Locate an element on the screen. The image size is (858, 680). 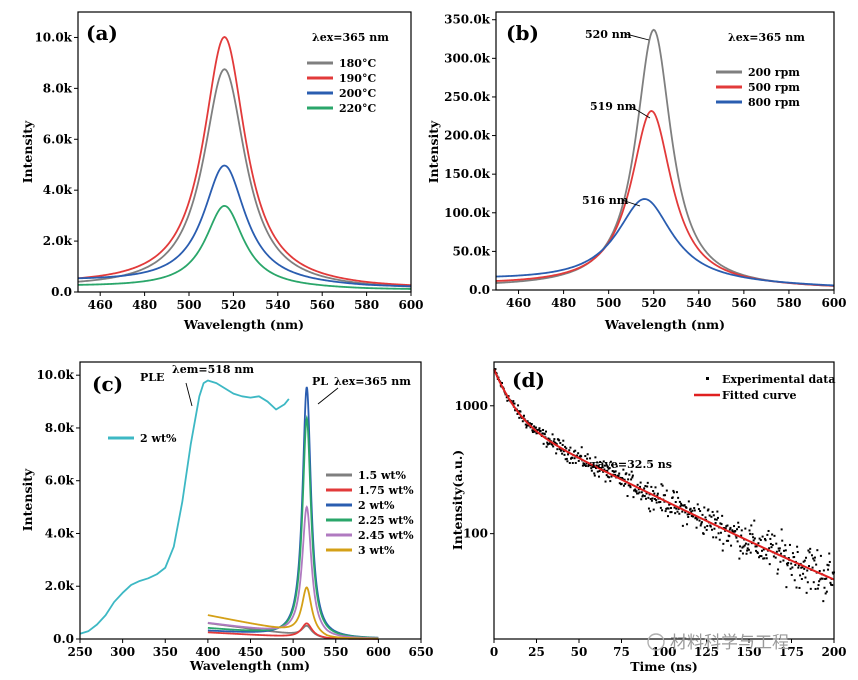
y-tick-label: 100.0k is located at coordinates (467, 213).